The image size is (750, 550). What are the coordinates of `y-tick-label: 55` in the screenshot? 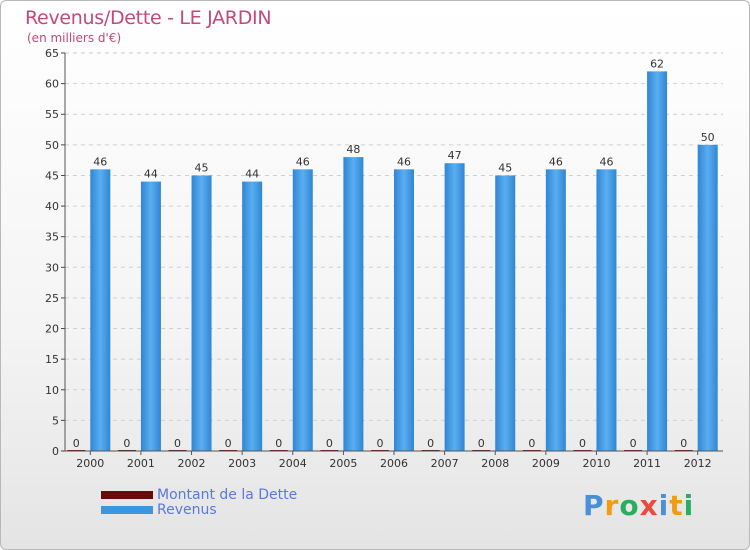 It's located at (52, 114).